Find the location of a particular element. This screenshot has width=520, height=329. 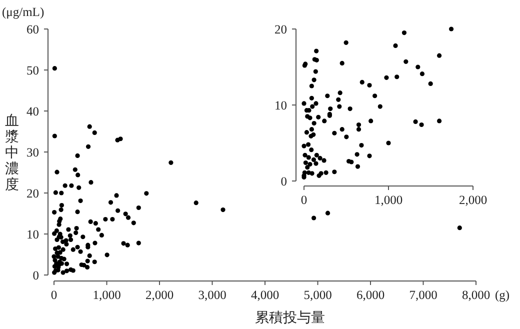

y-tick-label: 60 is located at coordinates (32, 29).